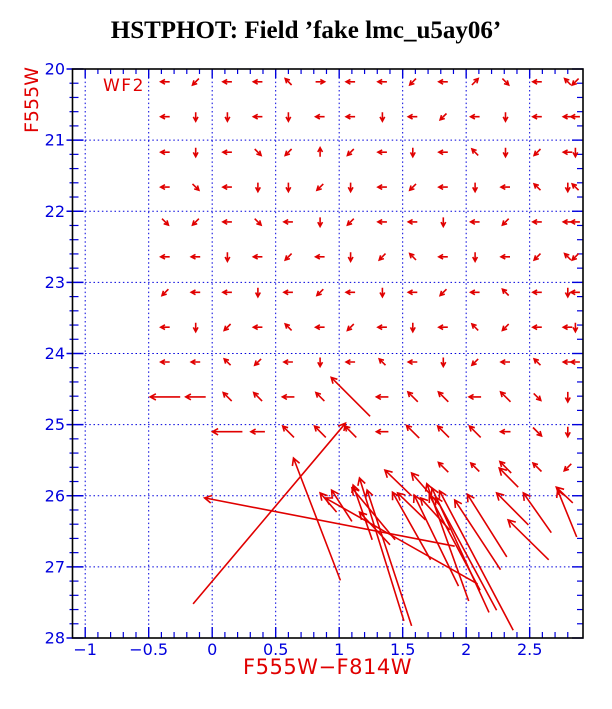 The width and height of the screenshot is (612, 709). I want to click on plot-title: HSTPHOT: Field ’fake lmc_u5ay06’, so click(306, 30).